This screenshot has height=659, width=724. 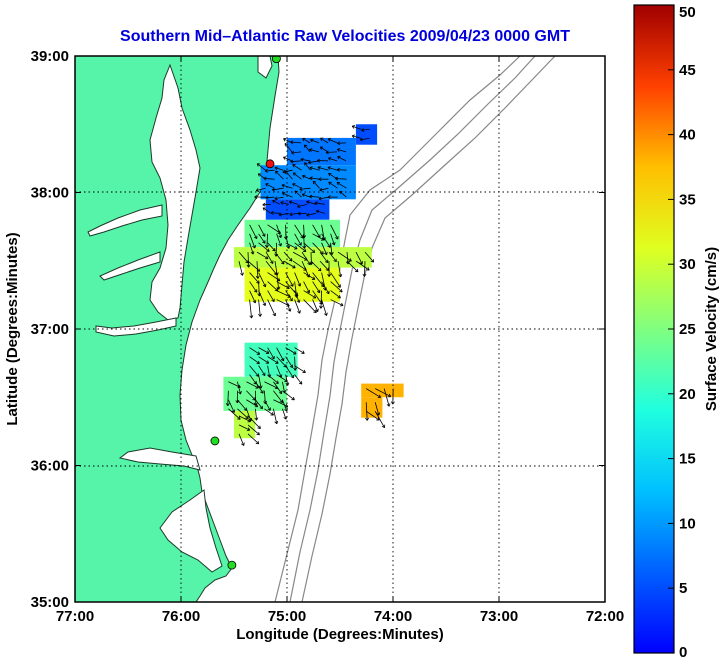 What do you see at coordinates (687, 264) in the screenshot?
I see `colorbar-tick-label: 30` at bounding box center [687, 264].